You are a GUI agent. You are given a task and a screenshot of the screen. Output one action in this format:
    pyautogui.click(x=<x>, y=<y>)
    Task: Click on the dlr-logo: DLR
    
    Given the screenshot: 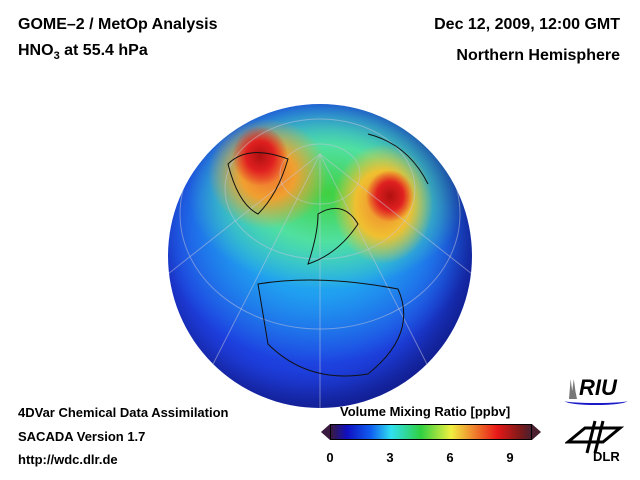 What is the action you would take?
    pyautogui.click(x=596, y=443)
    